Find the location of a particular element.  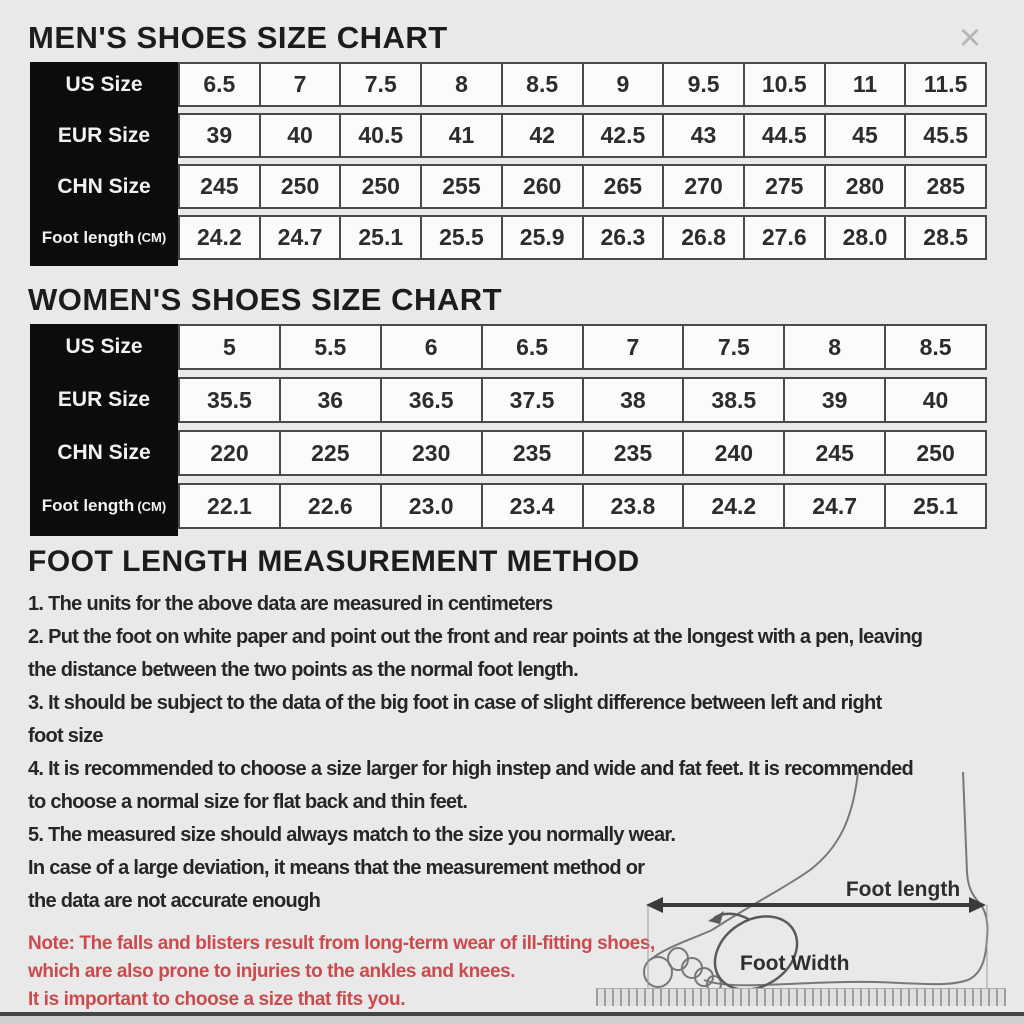

womens-chart-title: WOMEN'S SHOES SIZE CHART is located at coordinates (265, 299).